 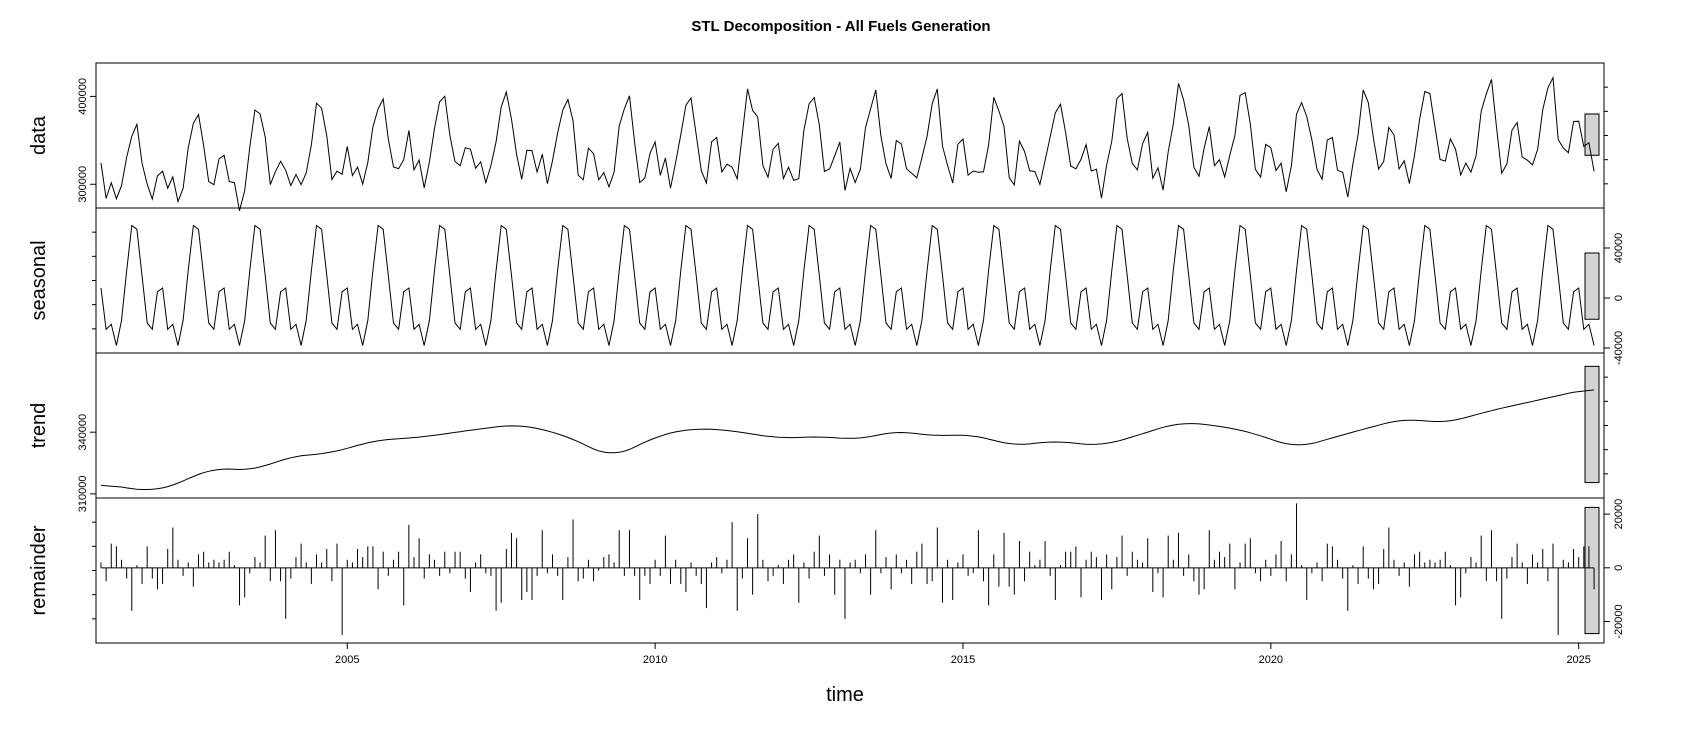 I want to click on y-tick-label-remainder: 0, so click(x=1619, y=568).